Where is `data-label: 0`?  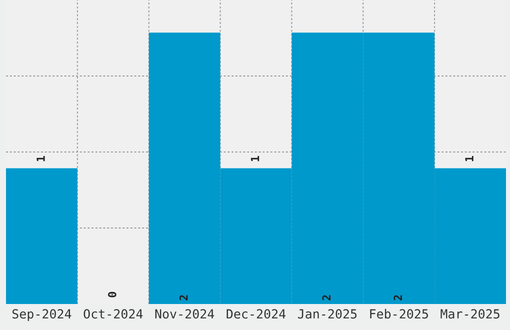 data-label: 0 is located at coordinates (112, 295).